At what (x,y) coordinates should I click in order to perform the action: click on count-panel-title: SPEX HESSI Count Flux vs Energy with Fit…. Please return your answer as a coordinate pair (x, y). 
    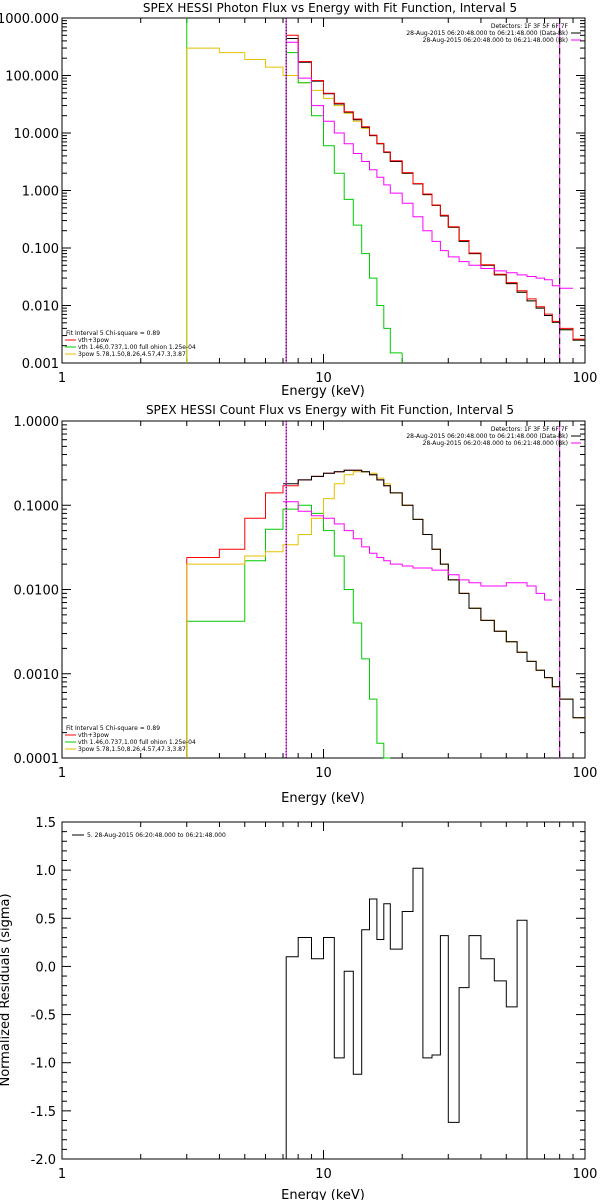
    Looking at the image, I should click on (330, 410).